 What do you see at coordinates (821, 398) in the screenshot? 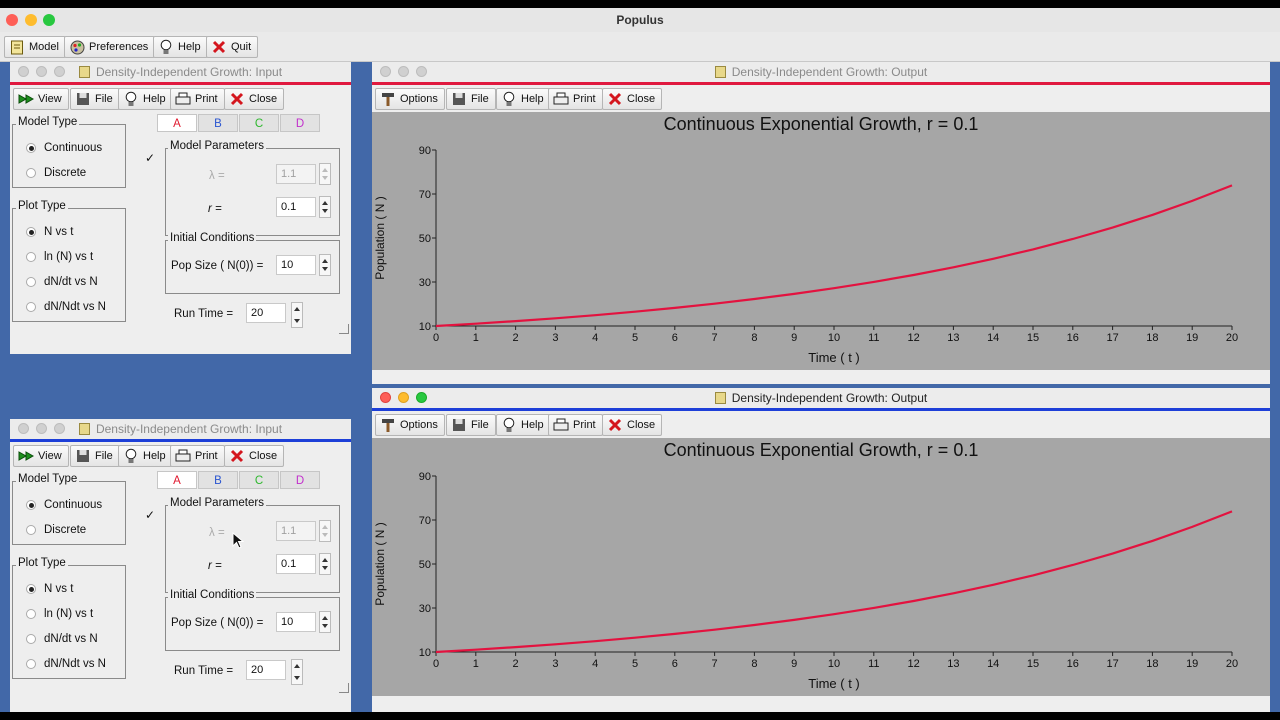
I see `output-window-titlebar: Density-Independent Growth: Output` at bounding box center [821, 398].